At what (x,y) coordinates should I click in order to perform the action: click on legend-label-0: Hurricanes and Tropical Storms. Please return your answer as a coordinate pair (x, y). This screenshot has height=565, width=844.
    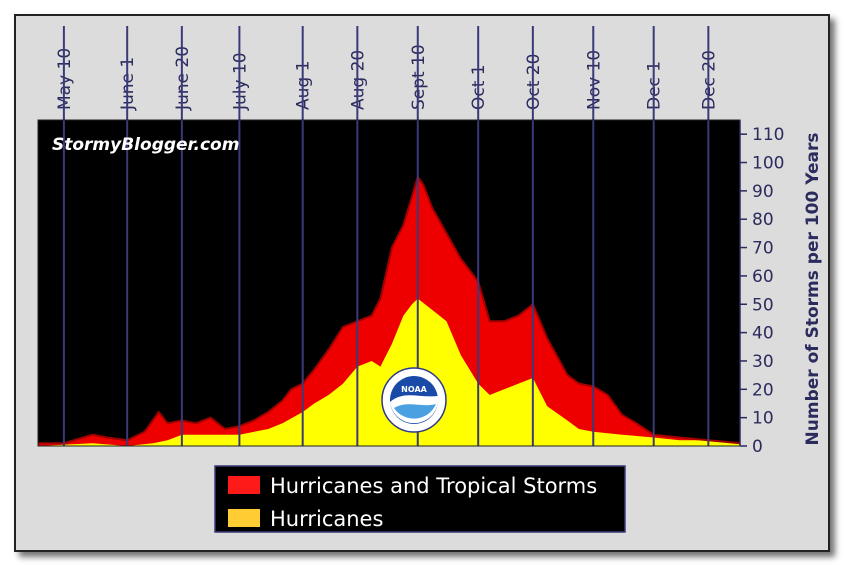
    Looking at the image, I should click on (433, 486).